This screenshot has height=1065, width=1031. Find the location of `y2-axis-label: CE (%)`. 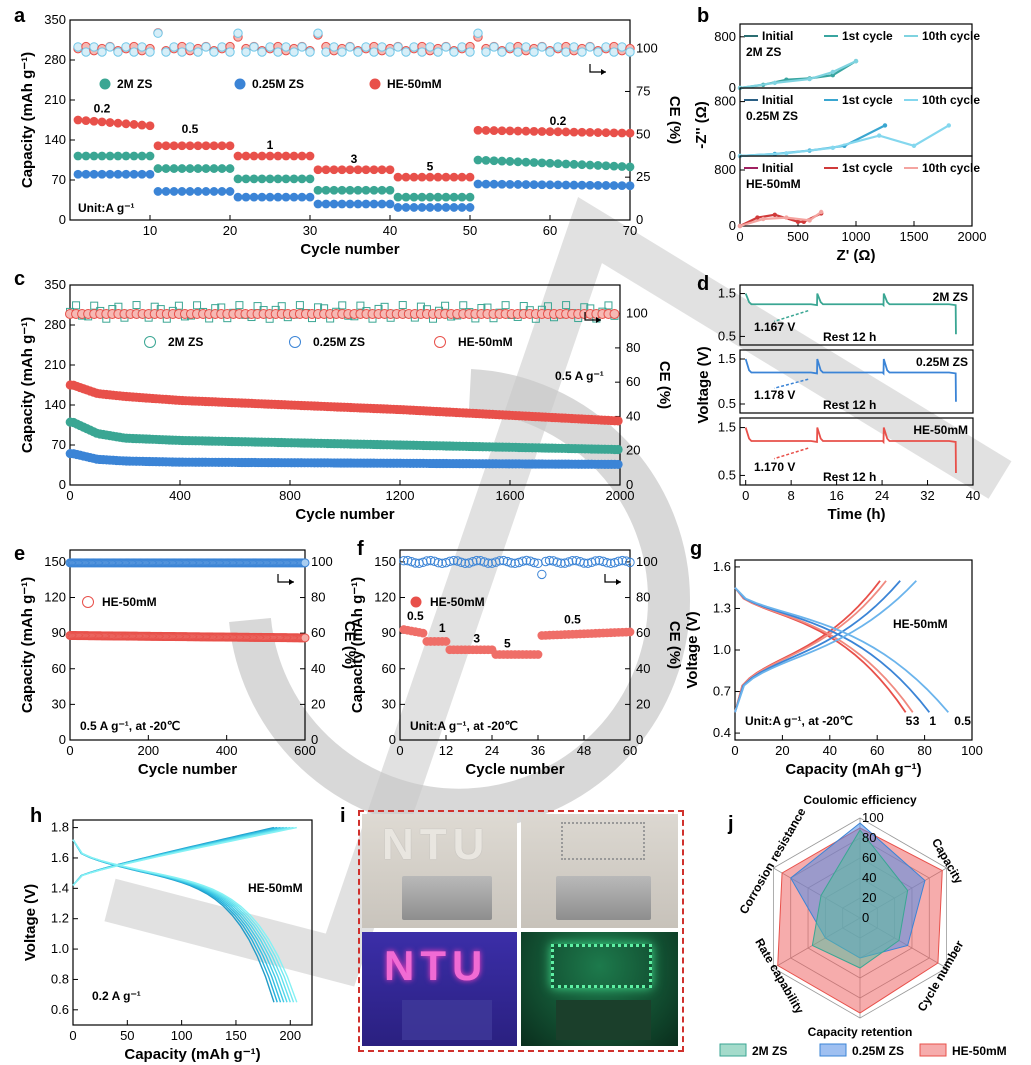

y2-axis-label: CE (%) is located at coordinates (674, 120).